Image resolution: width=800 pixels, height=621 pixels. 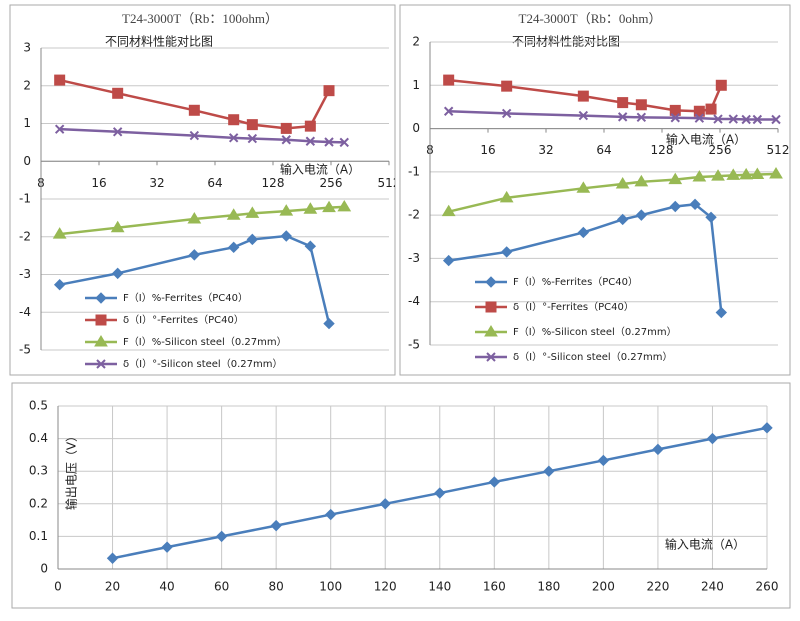 I want to click on y-tick-label: -4, so click(x=25, y=312).